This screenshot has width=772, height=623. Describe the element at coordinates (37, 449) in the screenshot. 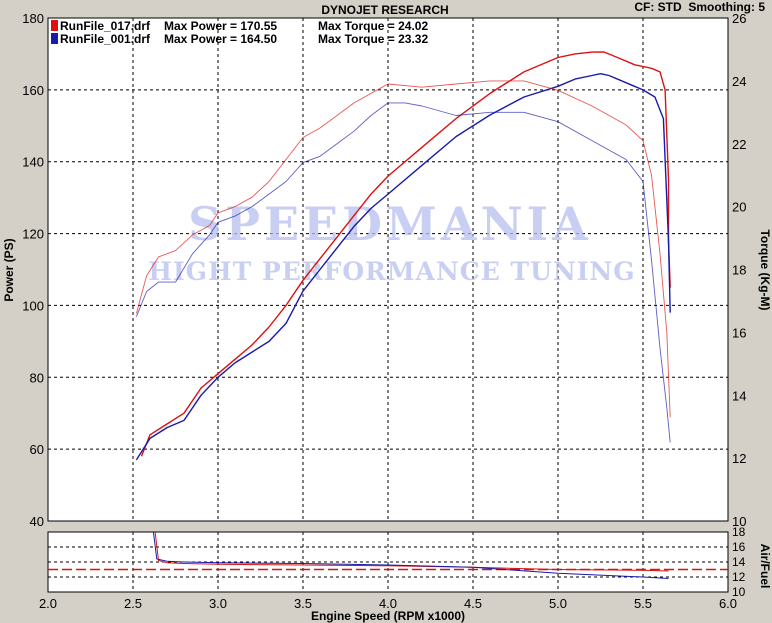

I see `y-tick-label-power: 60` at that location.